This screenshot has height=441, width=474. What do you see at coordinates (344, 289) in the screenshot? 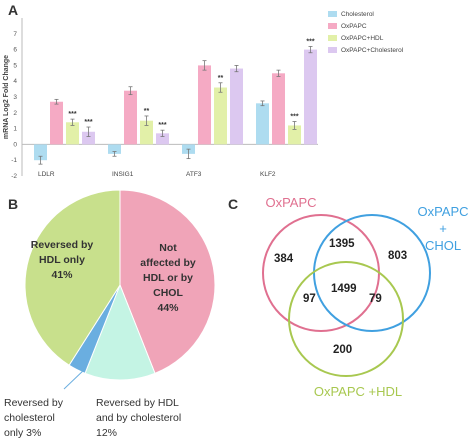
I see `venn-region-all-three: 1499` at bounding box center [344, 289].